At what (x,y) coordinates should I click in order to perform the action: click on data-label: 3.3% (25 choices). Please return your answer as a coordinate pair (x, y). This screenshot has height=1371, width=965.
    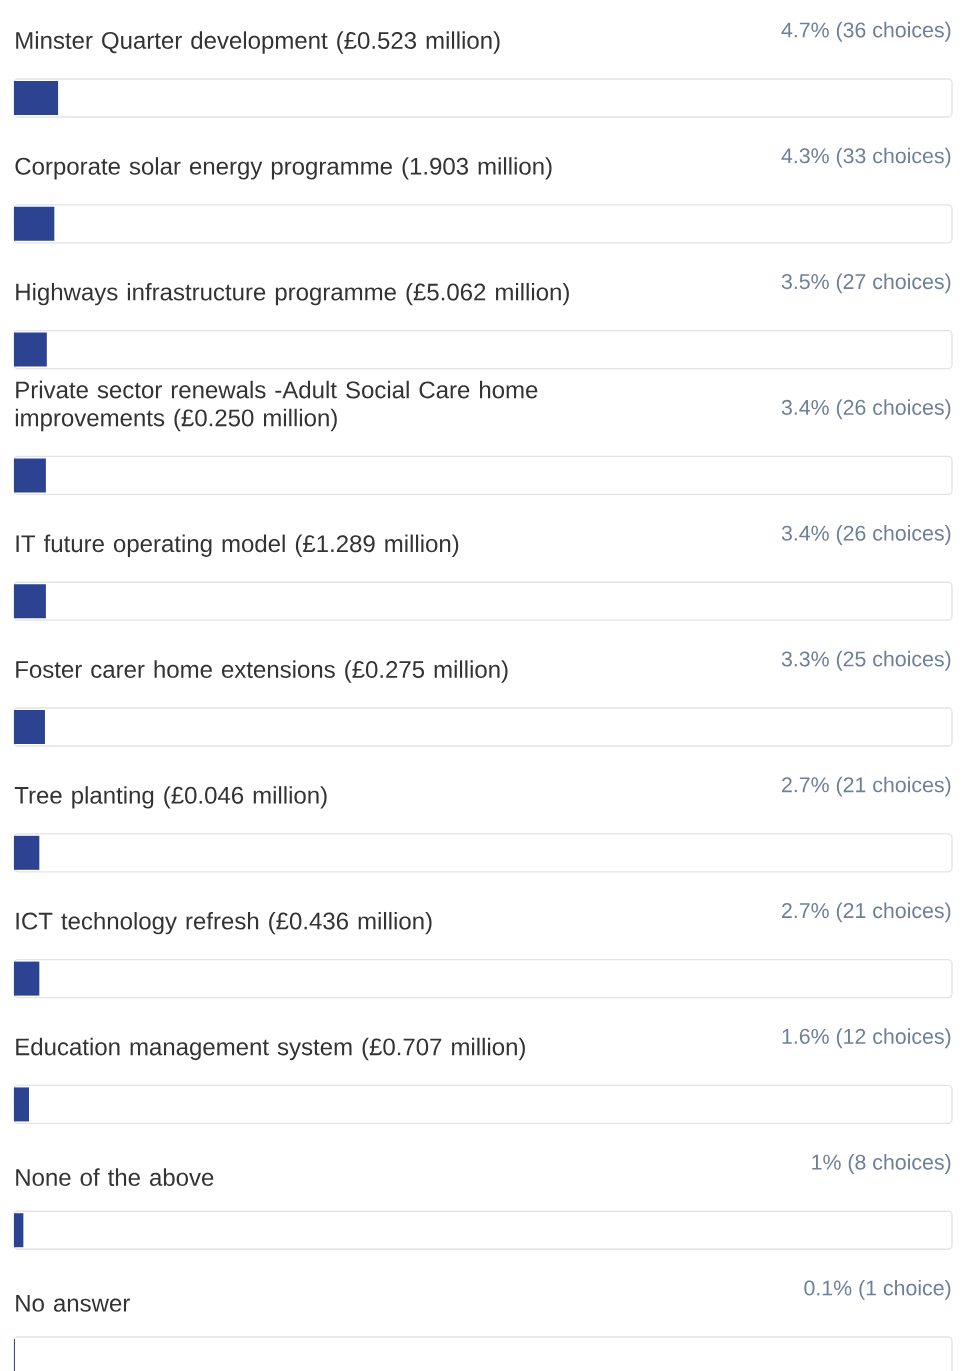
    Looking at the image, I should click on (866, 660).